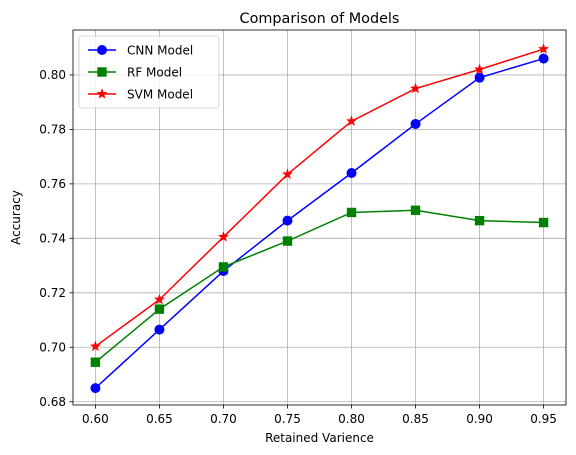  What do you see at coordinates (287, 419) in the screenshot?
I see `x-tick-label: 0.75` at bounding box center [287, 419].